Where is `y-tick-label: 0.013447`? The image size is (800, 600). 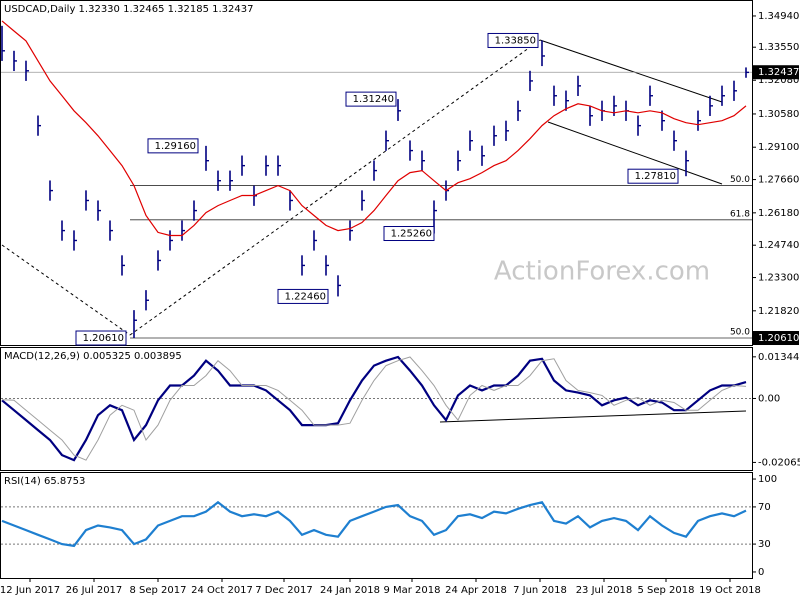 y-tick-label: 0.013447 is located at coordinates (779, 357).